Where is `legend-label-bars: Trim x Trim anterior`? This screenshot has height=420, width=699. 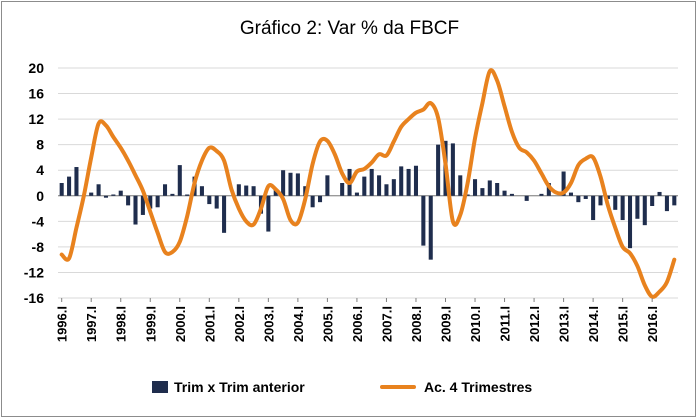
legend-label-bars: Trim x Trim anterior is located at coordinates (239, 387).